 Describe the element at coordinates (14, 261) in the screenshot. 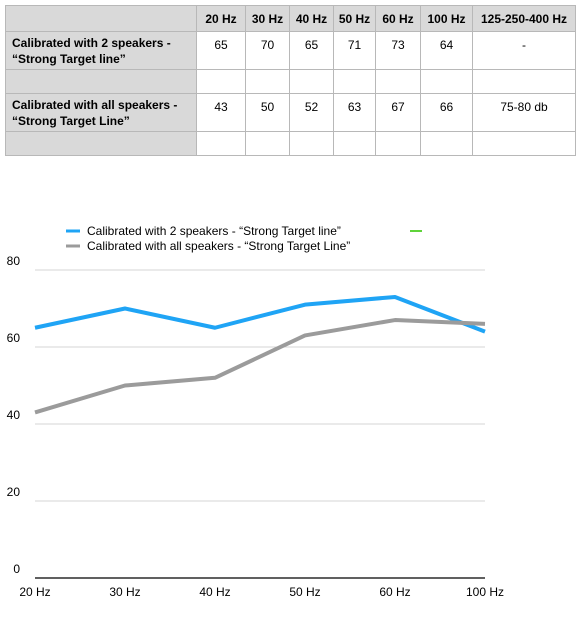

I see `y-tick-label: 80` at that location.